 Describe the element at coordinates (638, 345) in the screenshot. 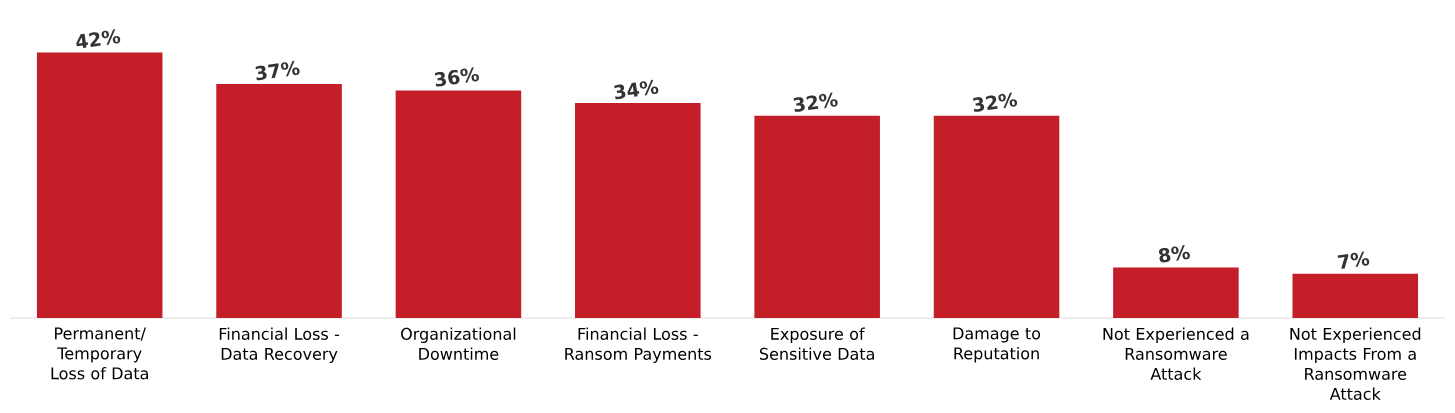

I see `x-tick-label: Financial Loss - Ransom Payments` at that location.